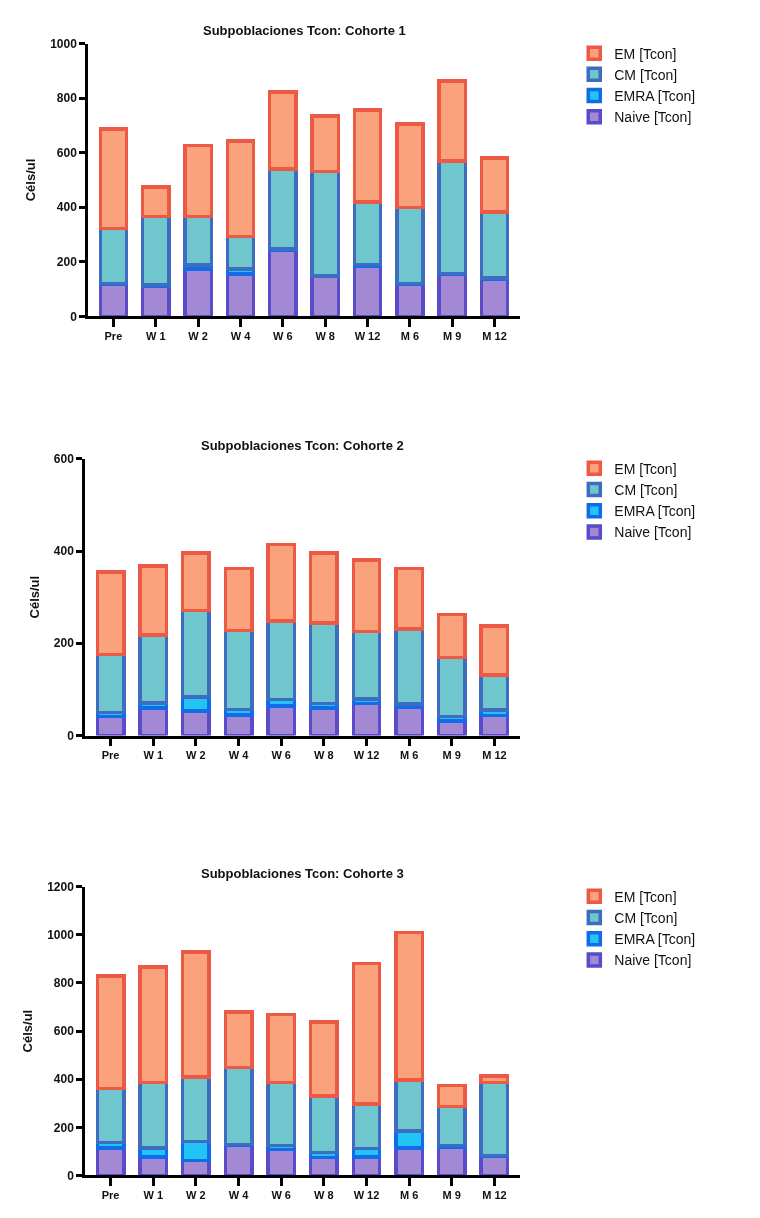 Image resolution: width=760 pixels, height=1218 pixels. Describe the element at coordinates (61, 886) in the screenshot. I see `y-tick-label: 1200` at that location.